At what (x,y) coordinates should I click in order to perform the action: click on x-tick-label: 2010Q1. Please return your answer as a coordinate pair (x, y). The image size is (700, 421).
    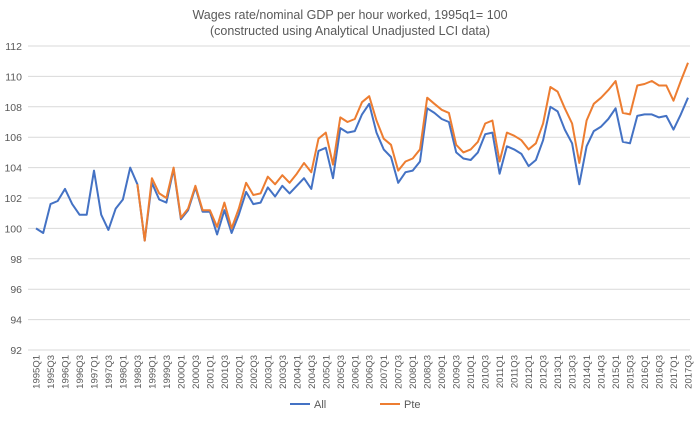
    Looking at the image, I should click on (471, 372).